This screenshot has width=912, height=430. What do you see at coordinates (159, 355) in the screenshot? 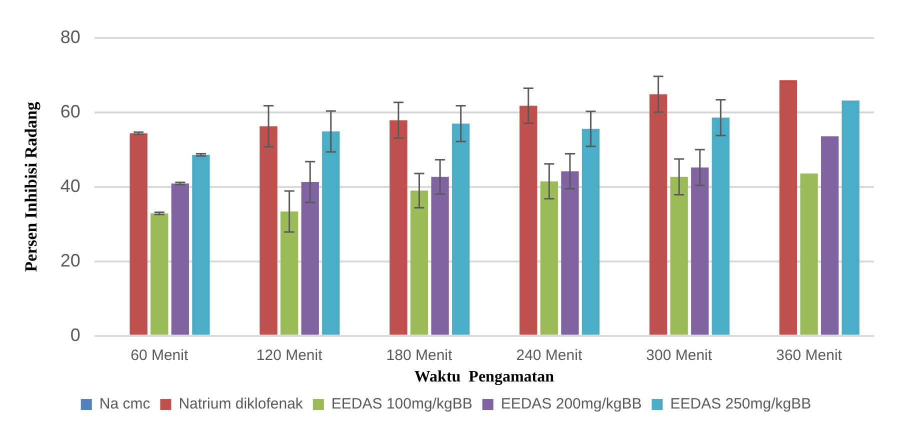
I see `x-tick-label: 60 Menit` at bounding box center [159, 355].